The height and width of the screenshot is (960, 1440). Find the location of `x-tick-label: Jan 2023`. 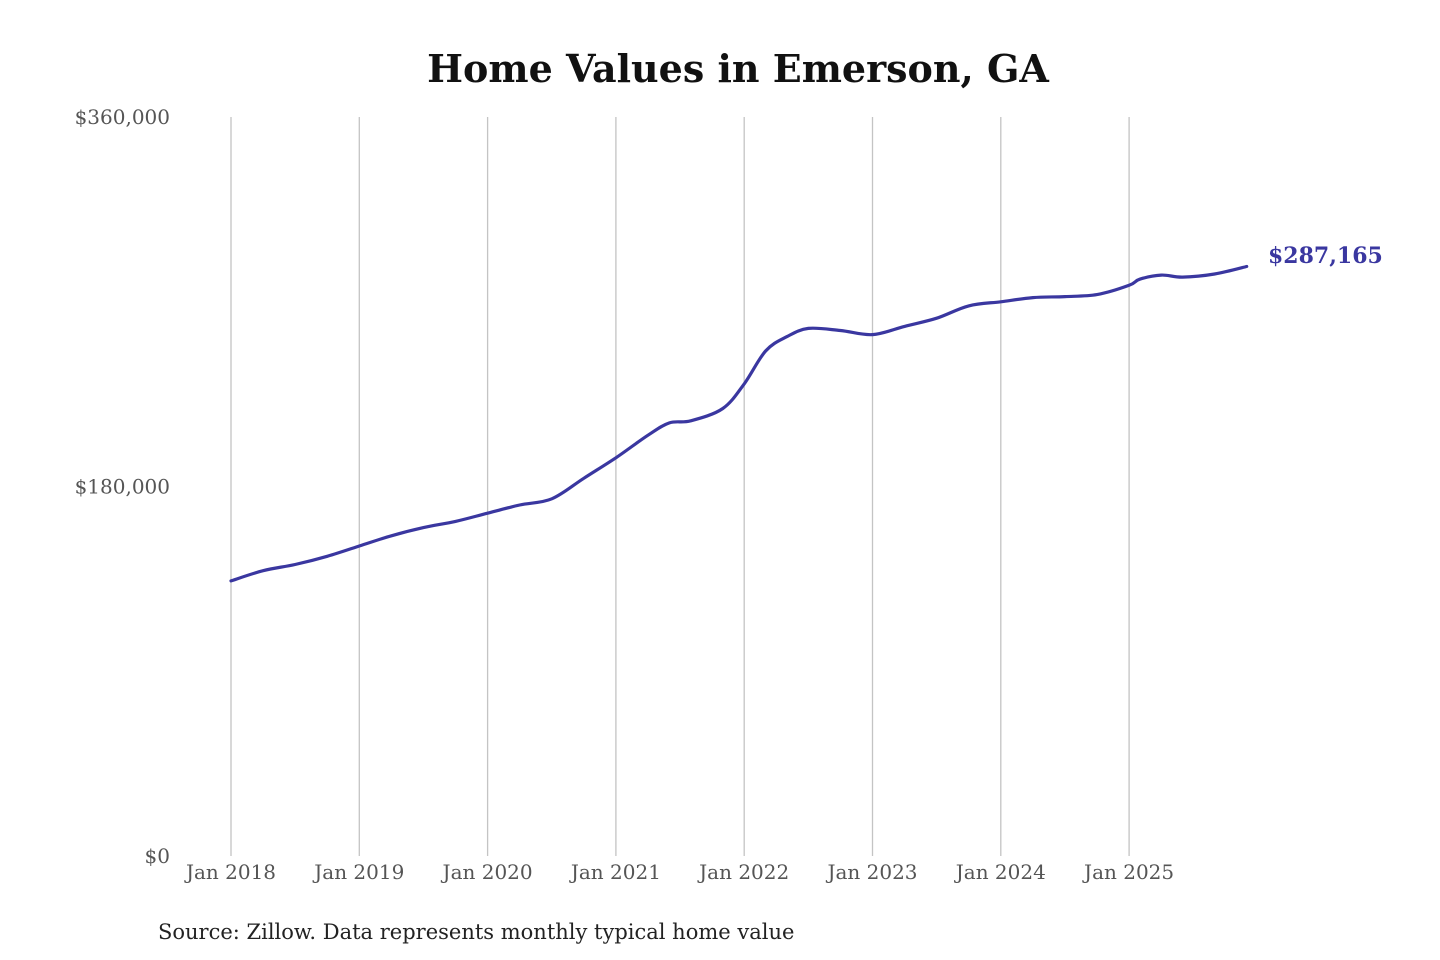

x-tick-label: Jan 2023 is located at coordinates (871, 872).